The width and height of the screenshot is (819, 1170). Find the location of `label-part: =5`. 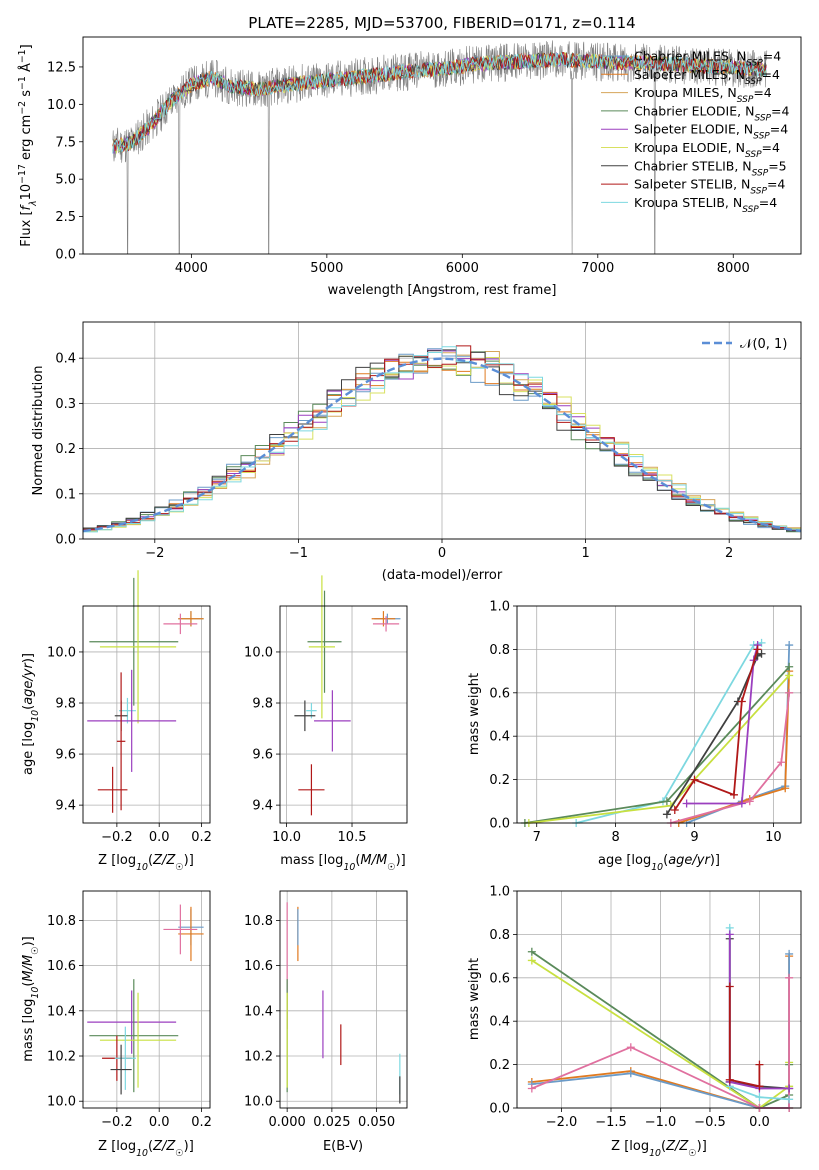

label-part: =5 is located at coordinates (777, 165).